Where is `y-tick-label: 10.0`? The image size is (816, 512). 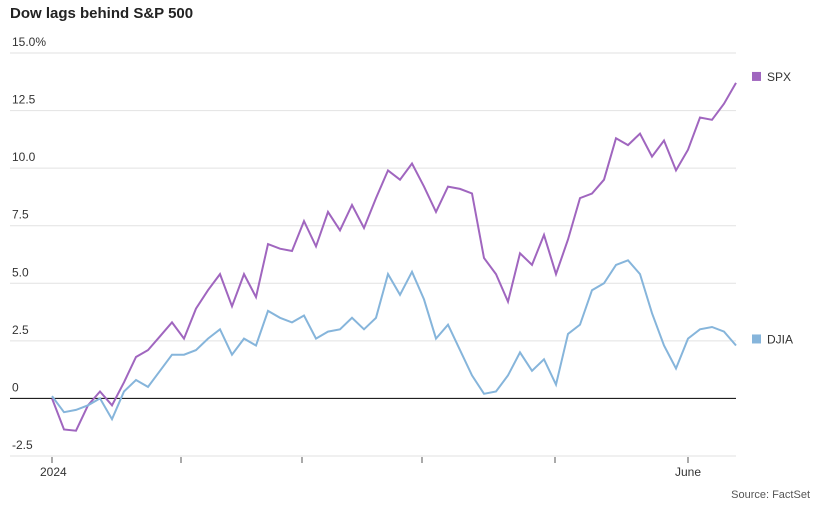 y-tick-label: 10.0 is located at coordinates (24, 157).